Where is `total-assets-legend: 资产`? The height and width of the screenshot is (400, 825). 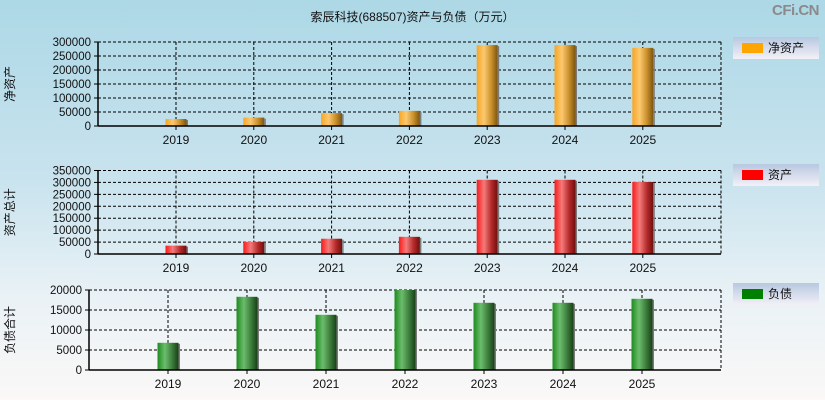
total-assets-legend: 资产 is located at coordinates (776, 175).